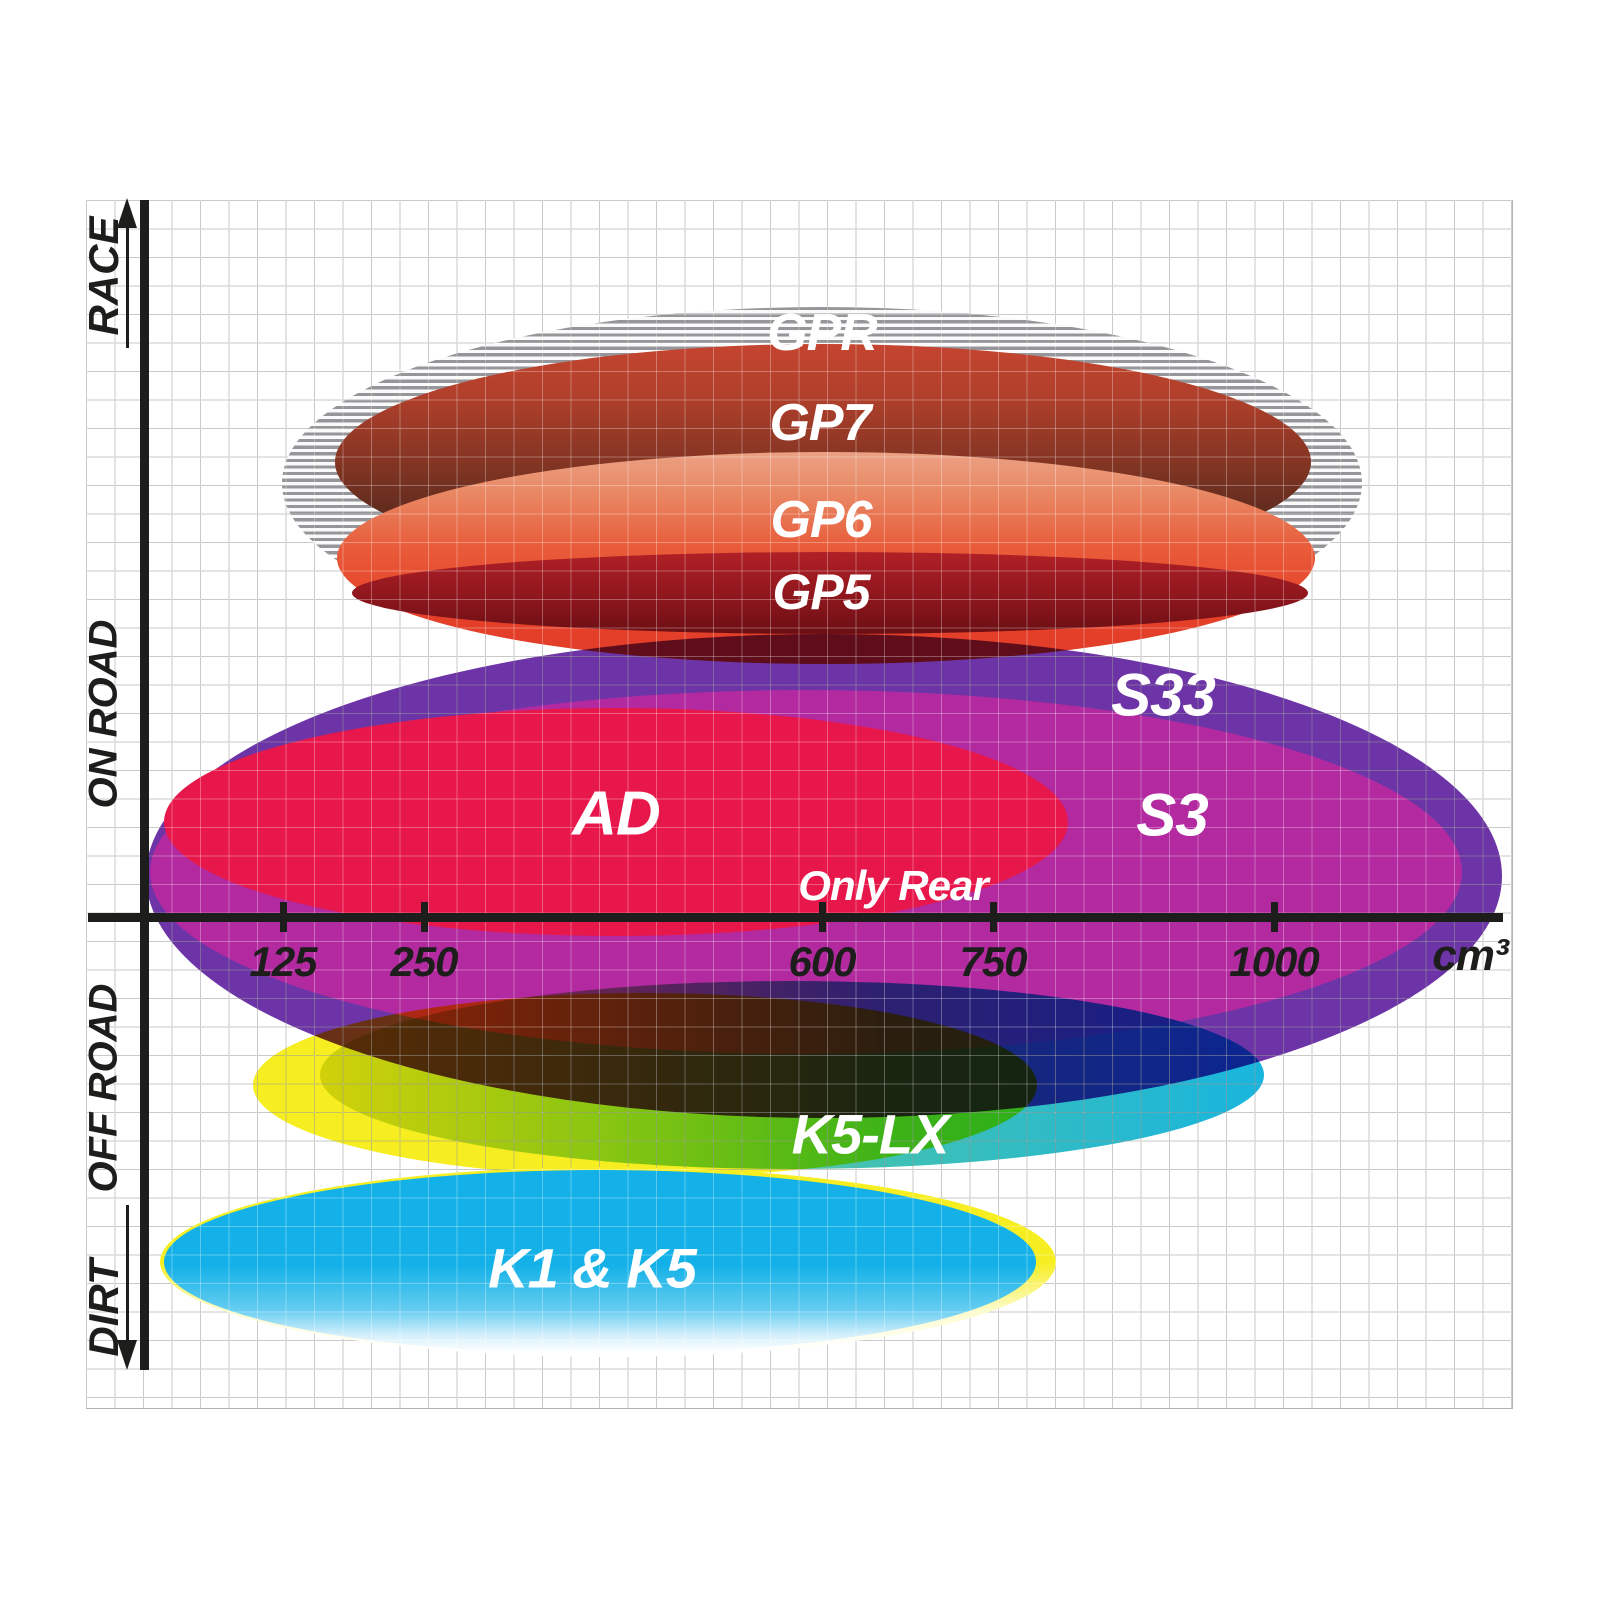 The width and height of the screenshot is (1600, 1600). I want to click on region-label-k5lx: K5-LX, so click(870, 1134).